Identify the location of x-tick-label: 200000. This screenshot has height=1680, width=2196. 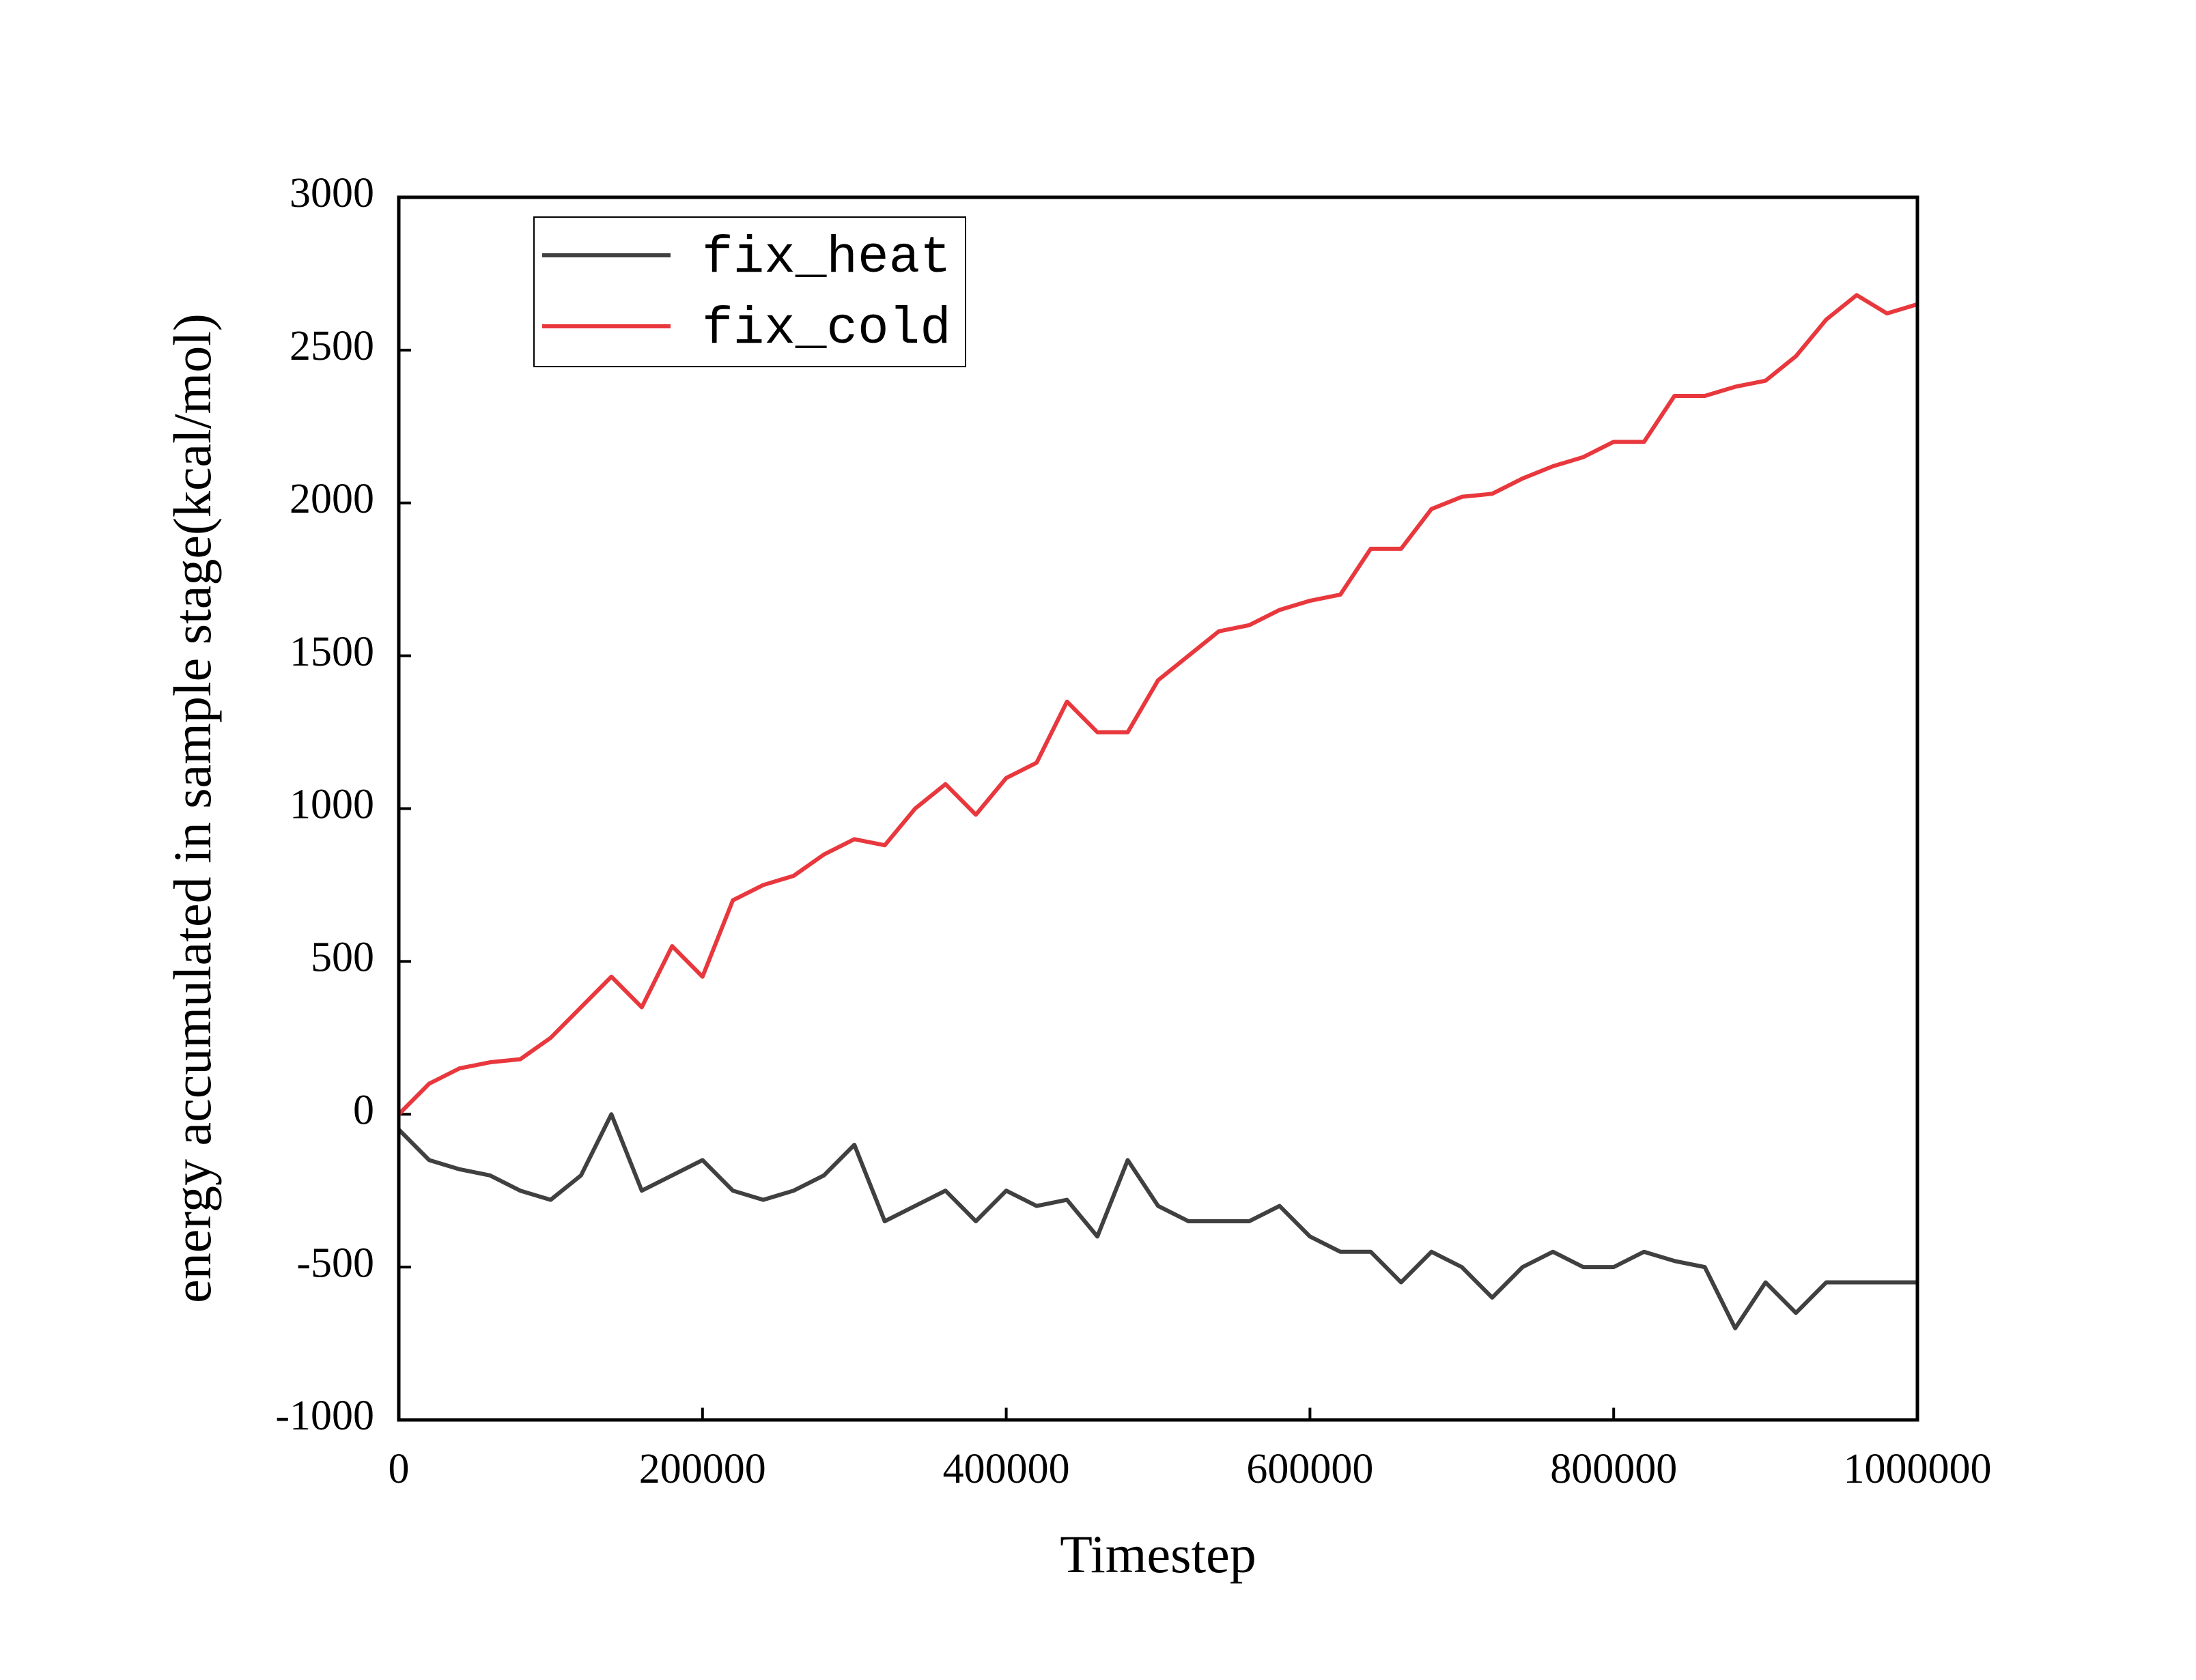
(703, 1469).